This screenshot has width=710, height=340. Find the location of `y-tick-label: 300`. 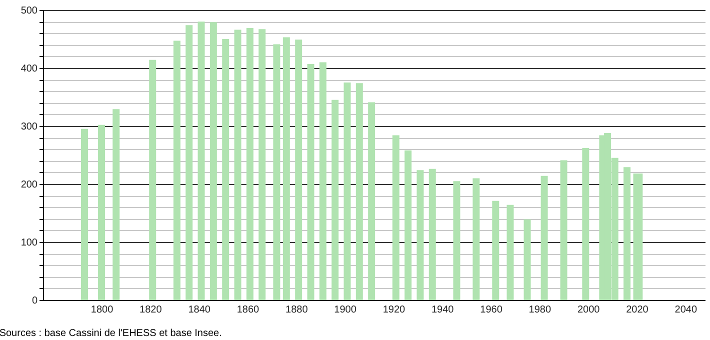

y-tick-label: 300 is located at coordinates (29, 127).